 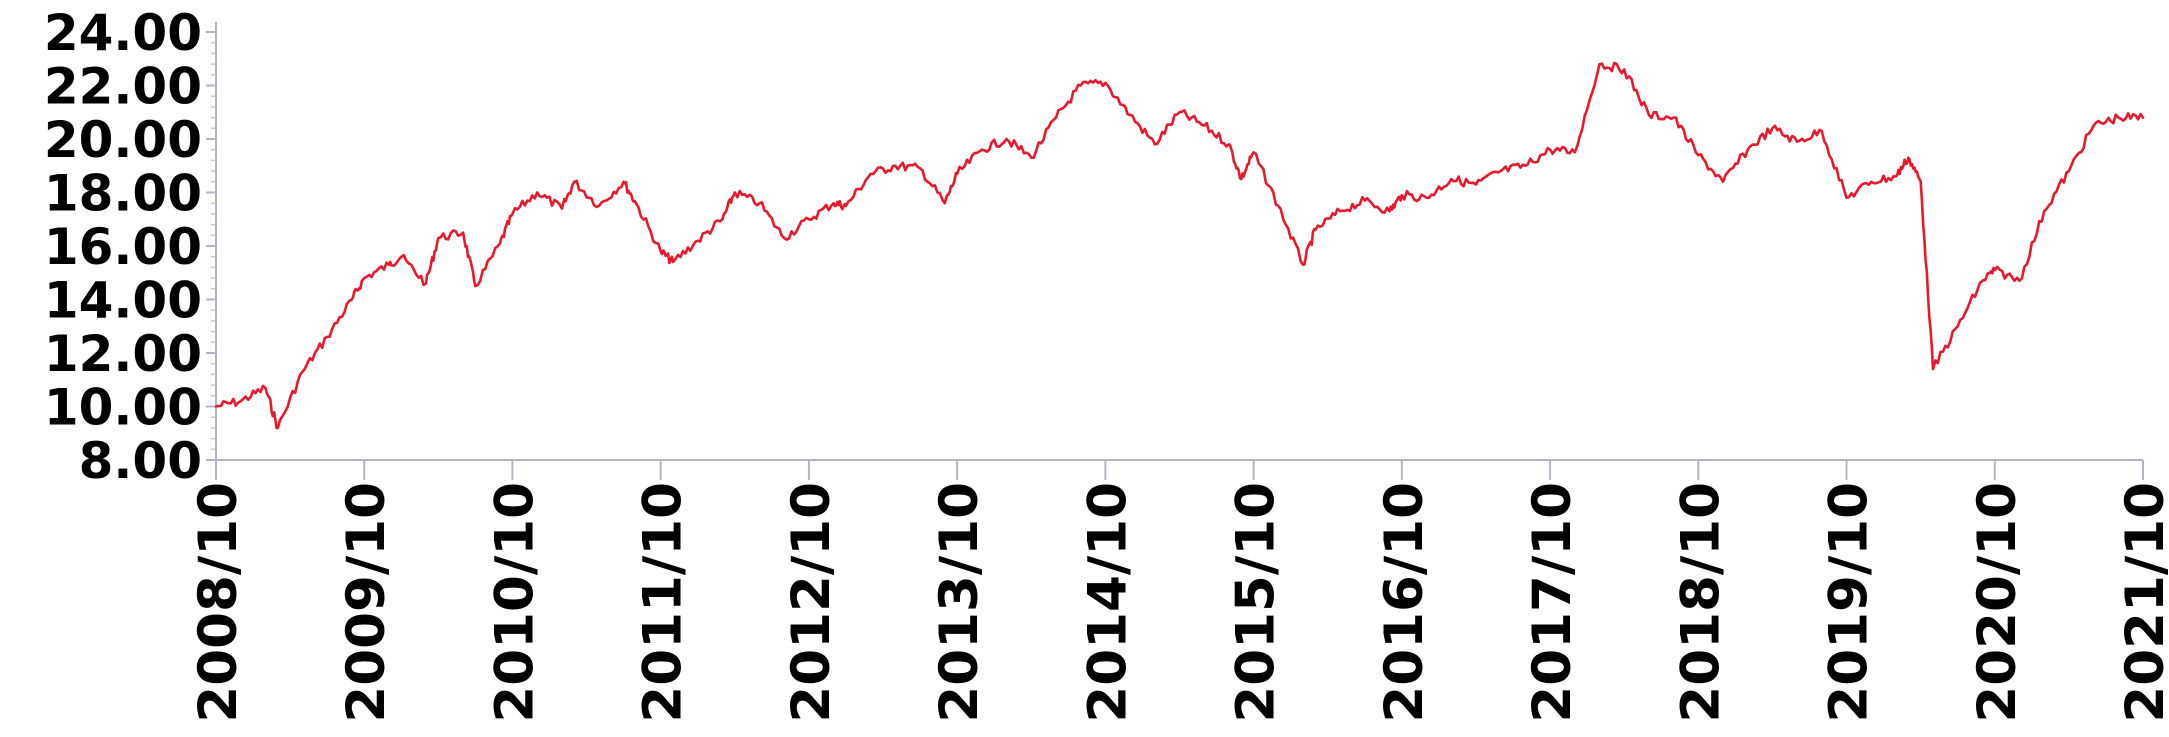 I want to click on x-tick-label: 2013/10, so click(x=959, y=602).